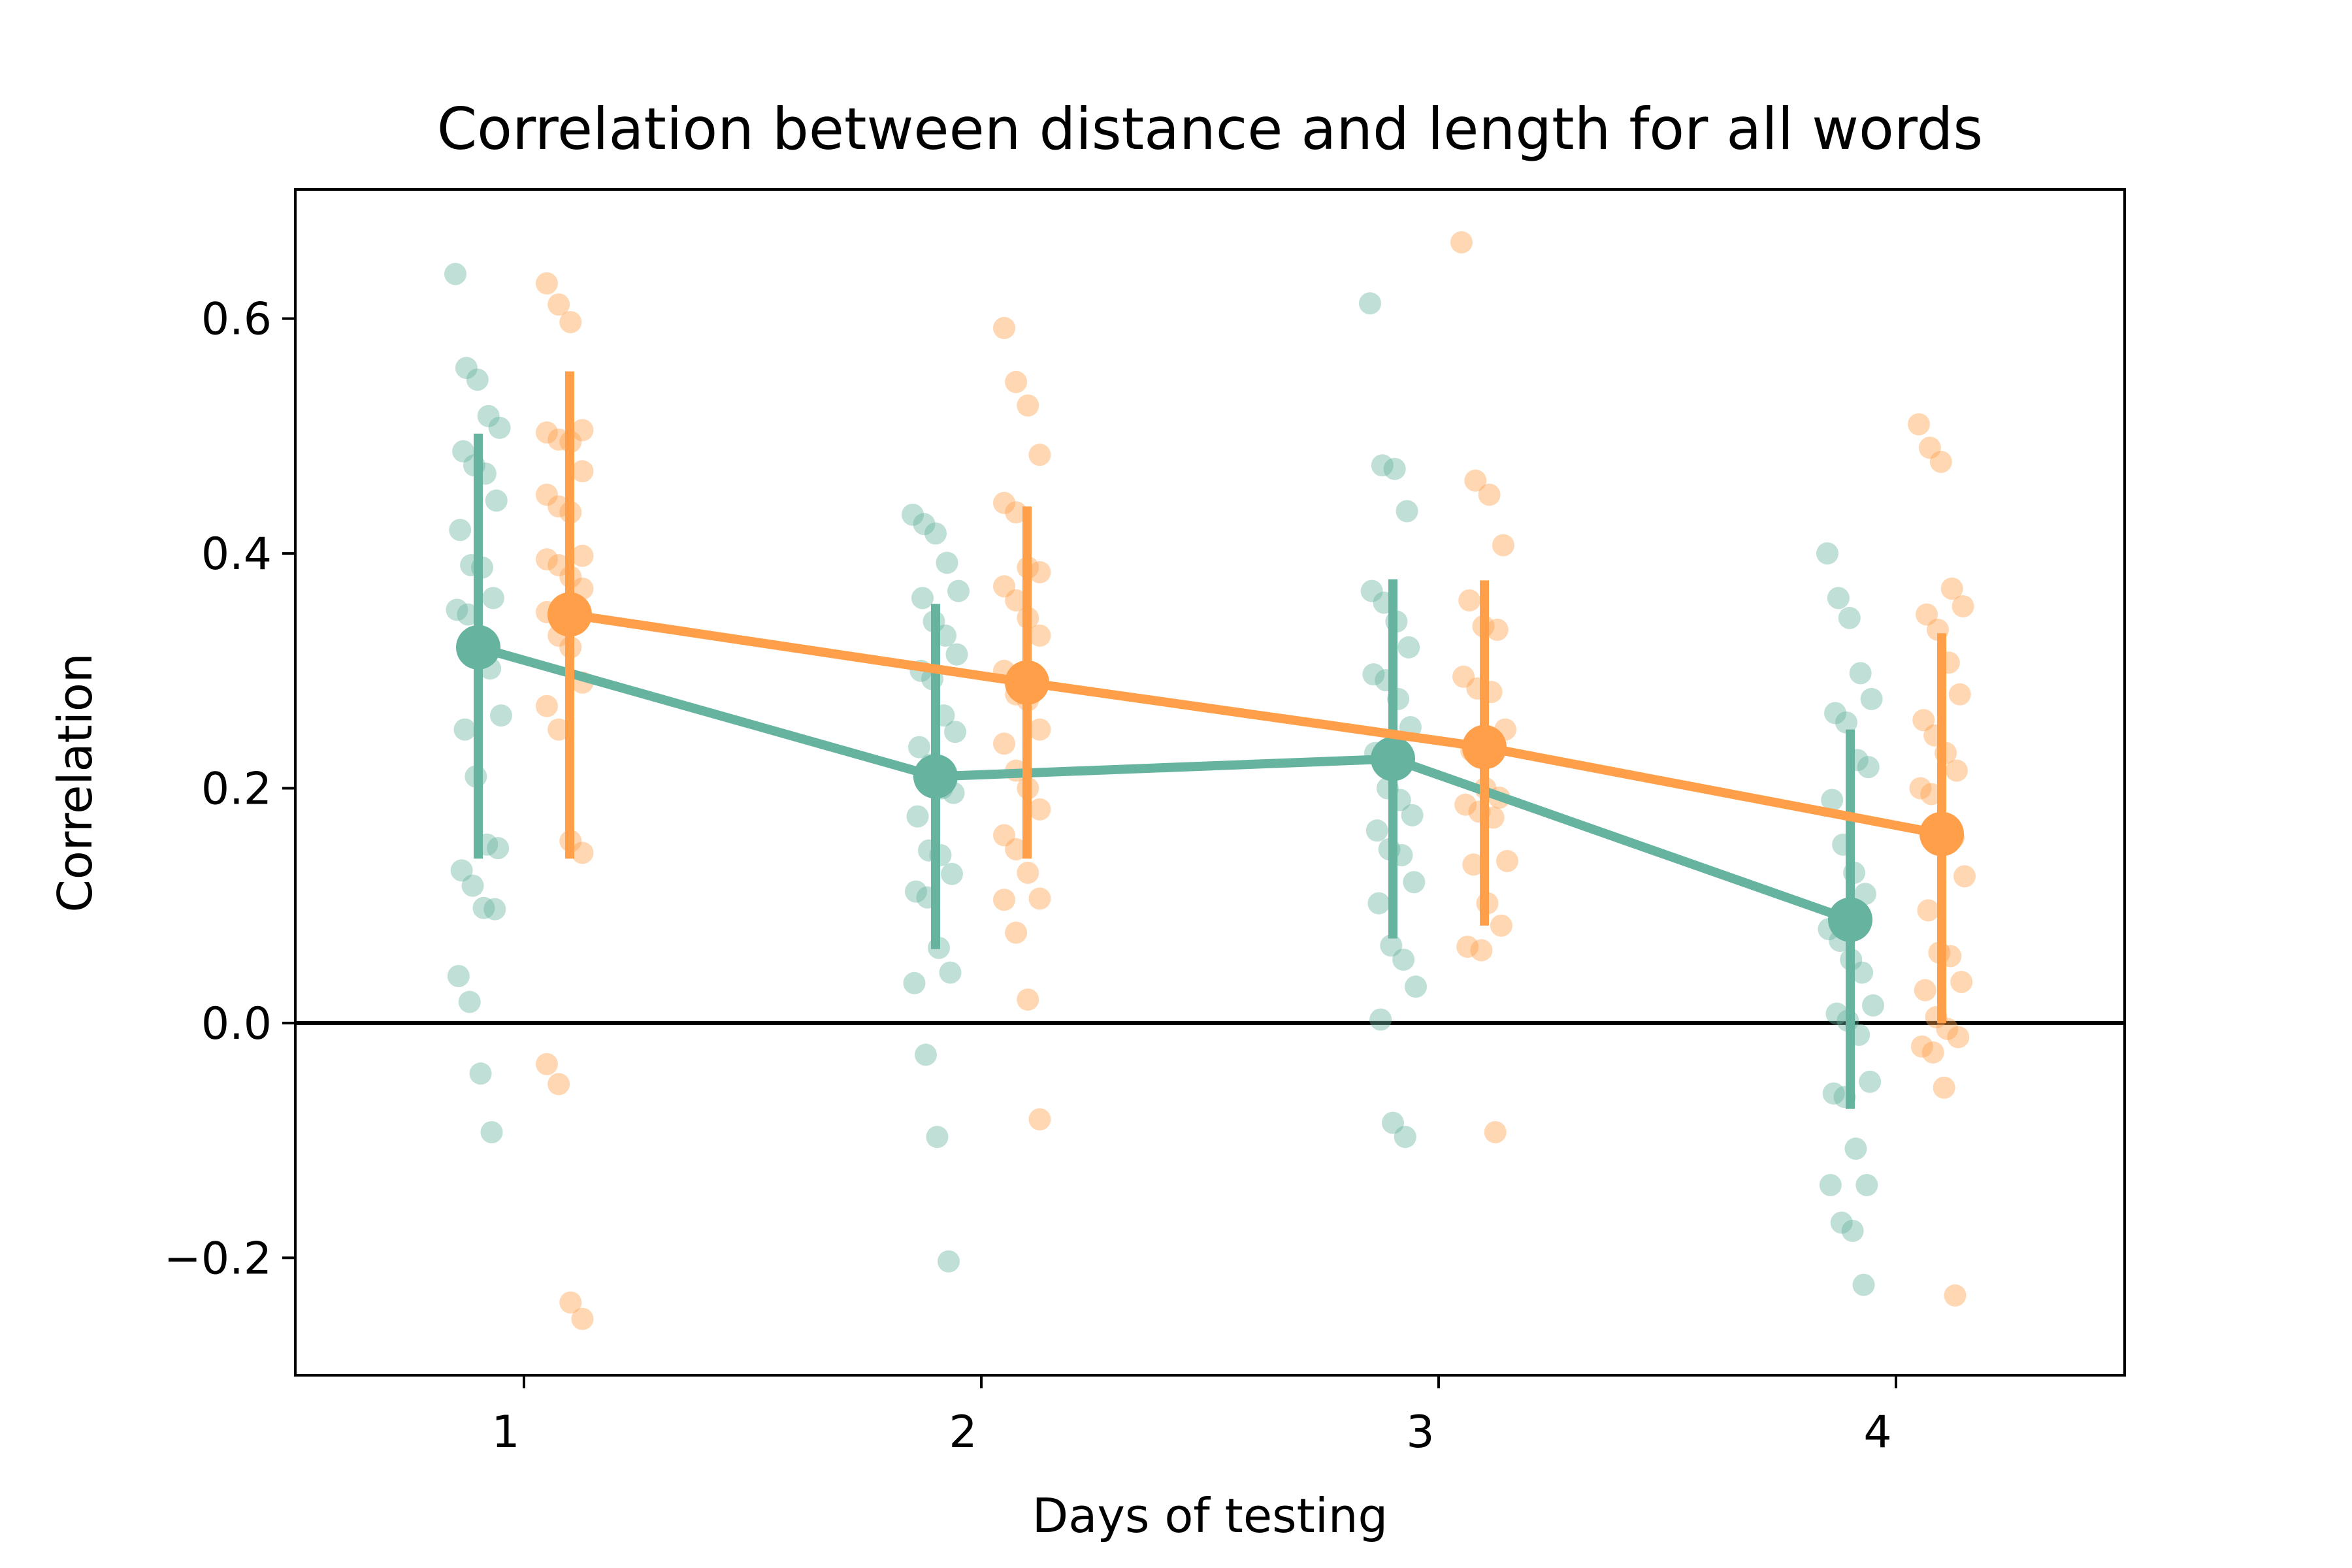 This screenshot has width=2352, height=1568. I want to click on y-tick-label: 0.0, so click(236, 1024).